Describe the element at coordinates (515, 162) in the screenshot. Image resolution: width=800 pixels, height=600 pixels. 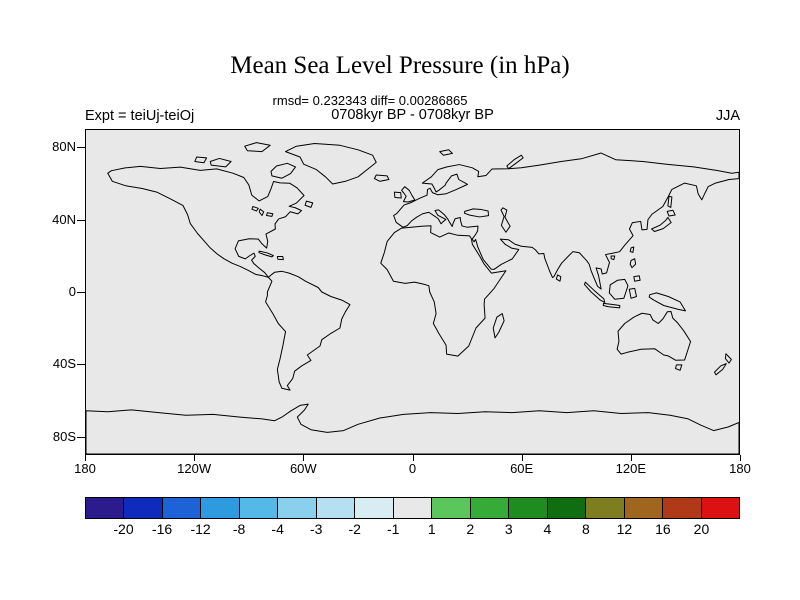
I see `coastline-novaya-zemlya` at that location.